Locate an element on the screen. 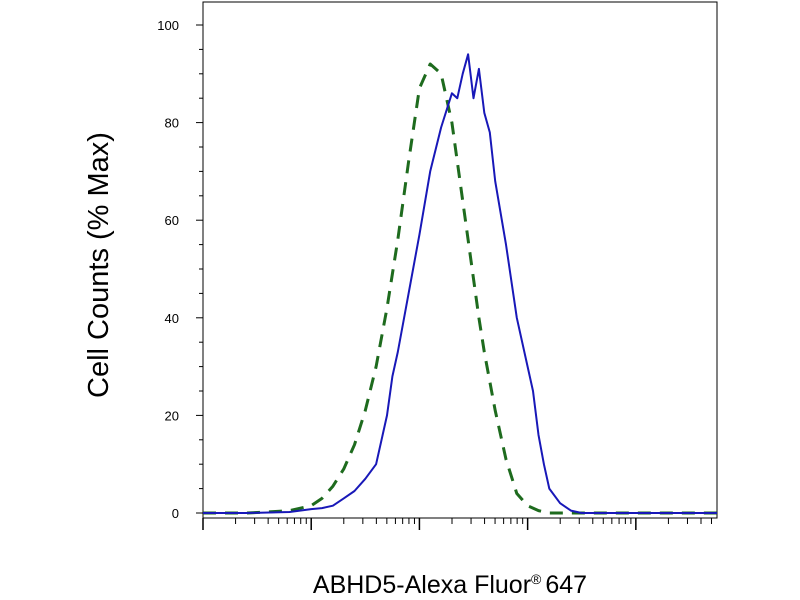  y-tick-label: 0 is located at coordinates (175, 513).